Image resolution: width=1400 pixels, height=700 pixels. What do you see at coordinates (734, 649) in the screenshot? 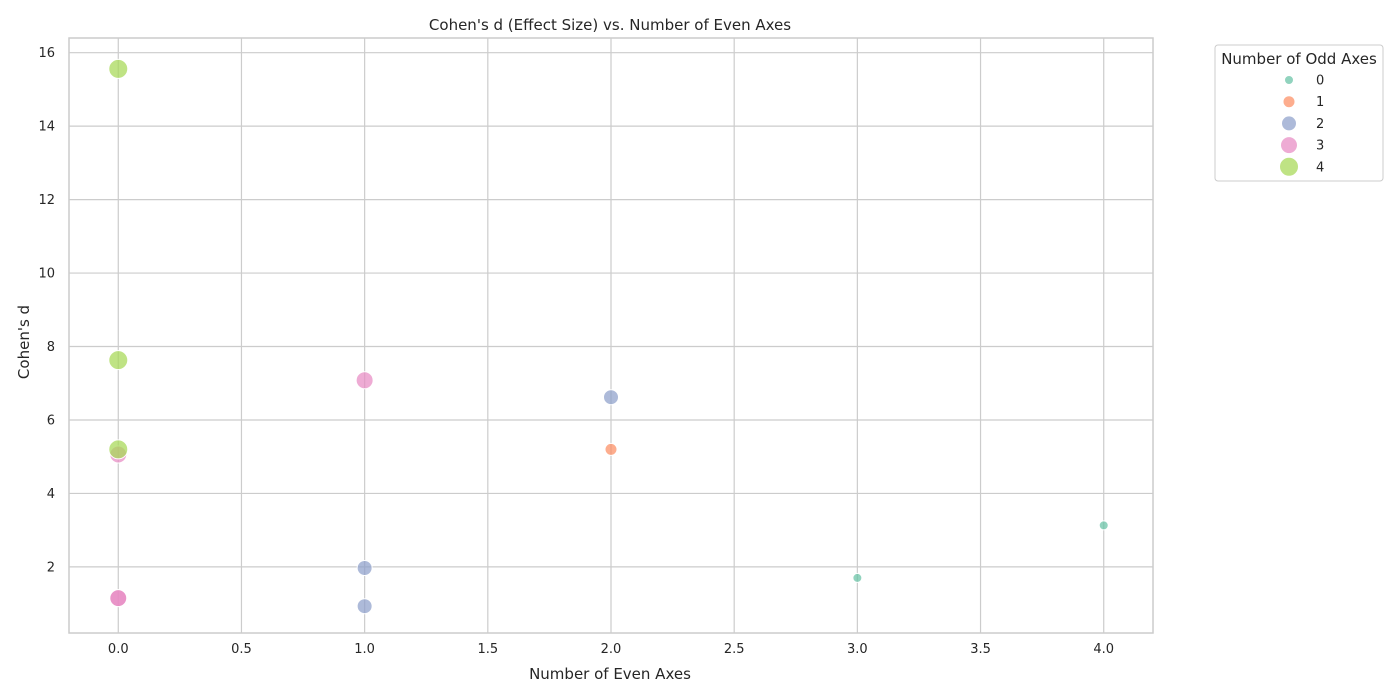
I see `x-tick-label: 2.5` at bounding box center [734, 649].